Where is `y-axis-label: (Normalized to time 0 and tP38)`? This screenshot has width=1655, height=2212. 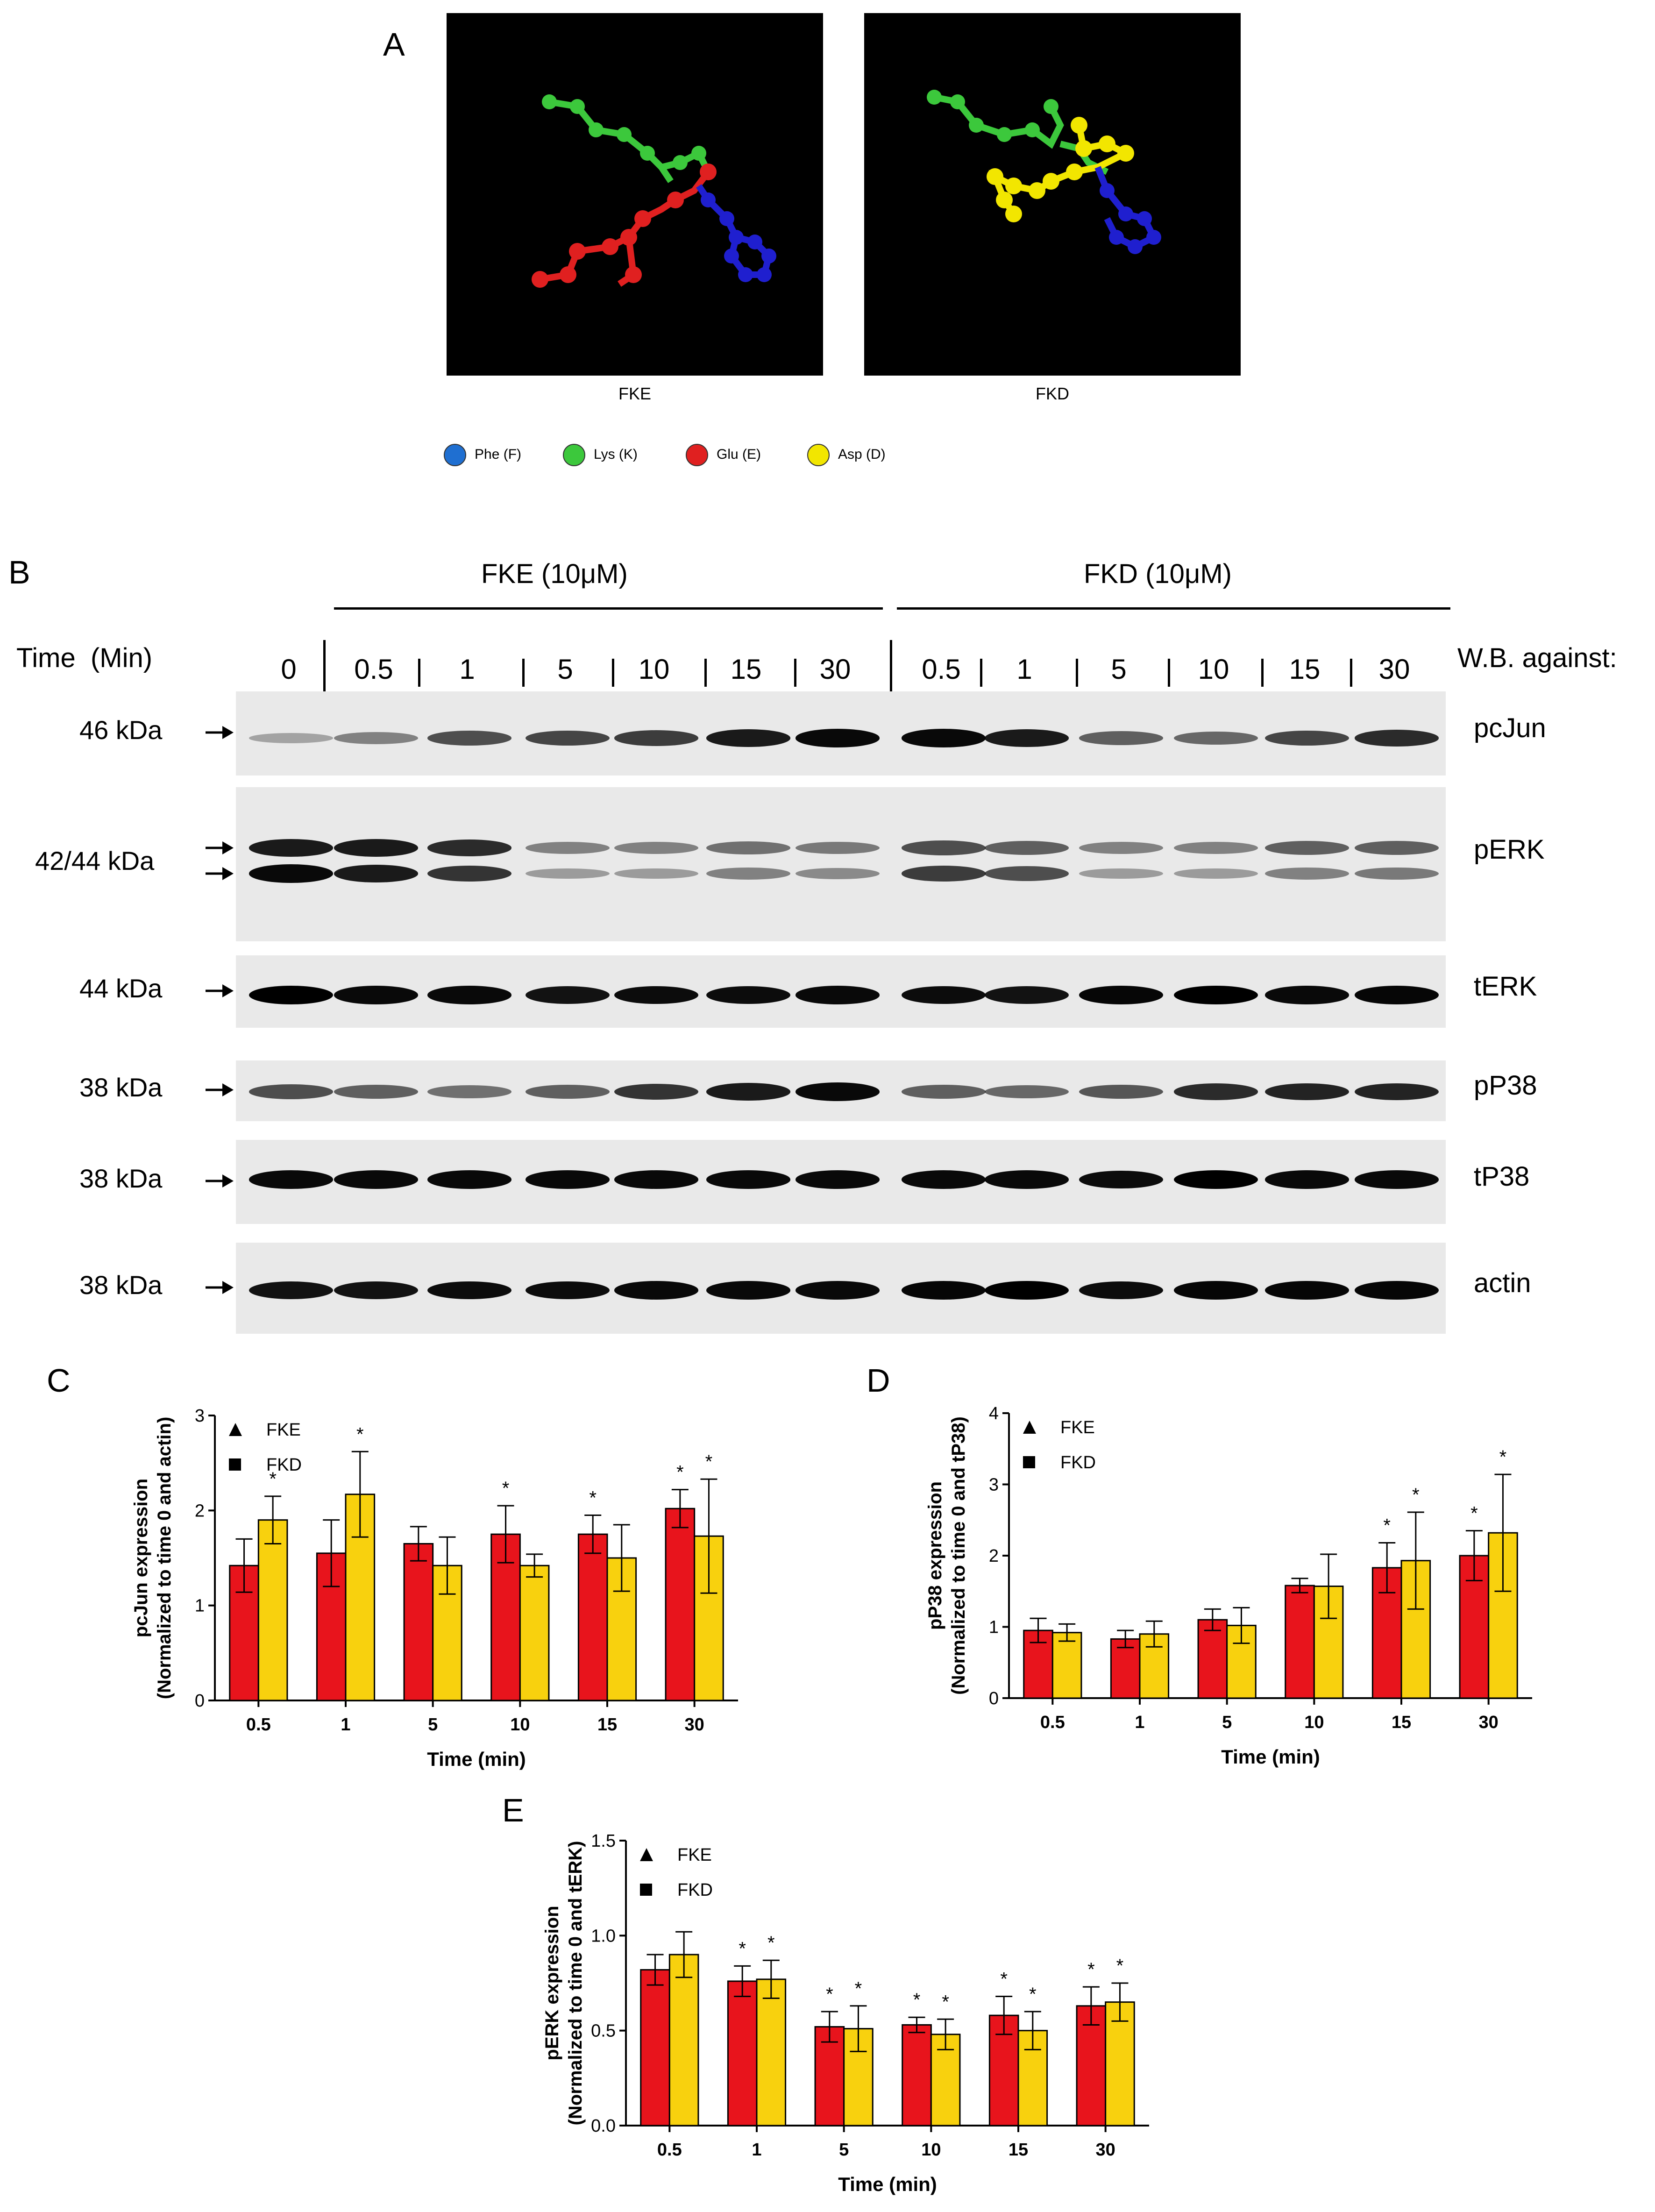 y-axis-label: (Normalized to time 0 and tP38) is located at coordinates (958, 1555).